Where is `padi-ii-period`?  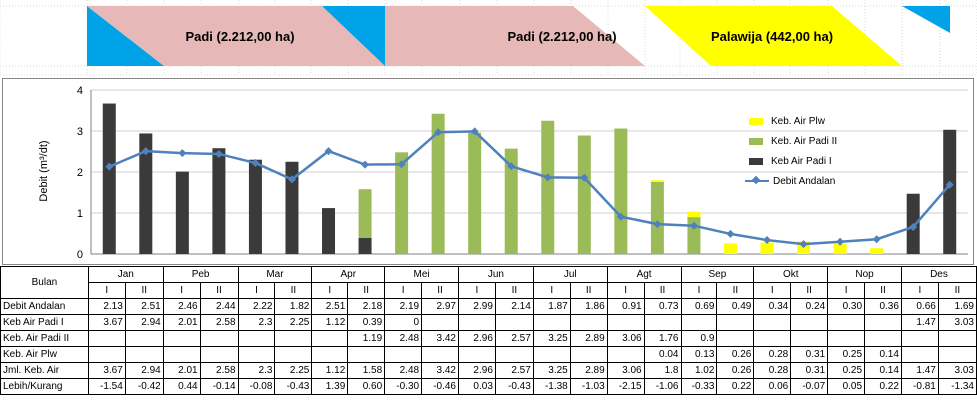 padi-ii-period is located at coordinates (515, 36).